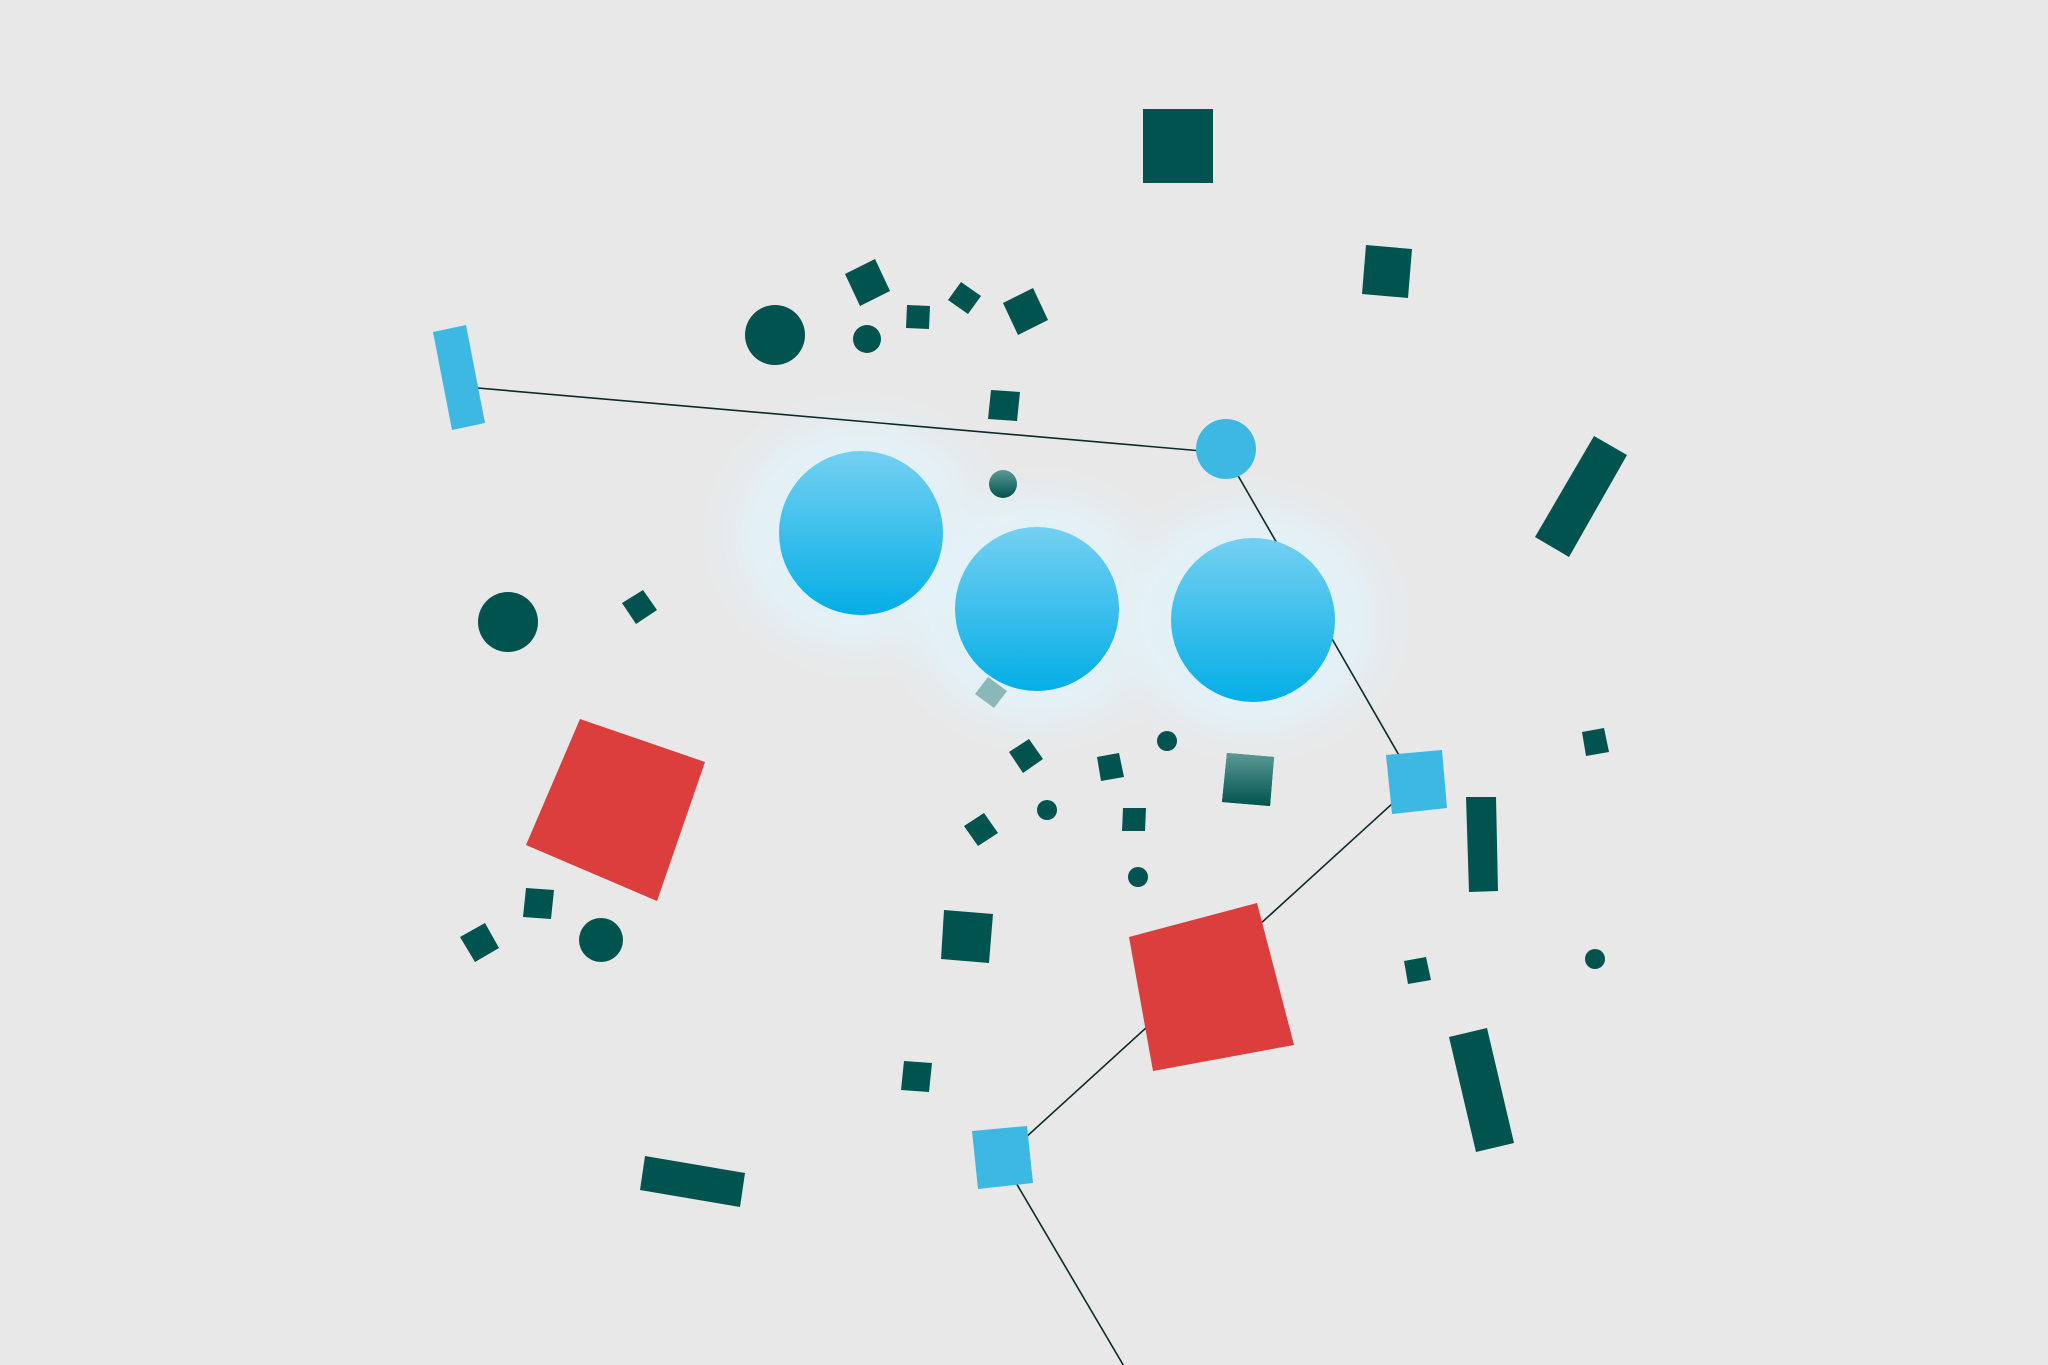 The width and height of the screenshot is (2048, 1365). What do you see at coordinates (1387, 271) in the screenshot?
I see `dark-block-top-right` at bounding box center [1387, 271].